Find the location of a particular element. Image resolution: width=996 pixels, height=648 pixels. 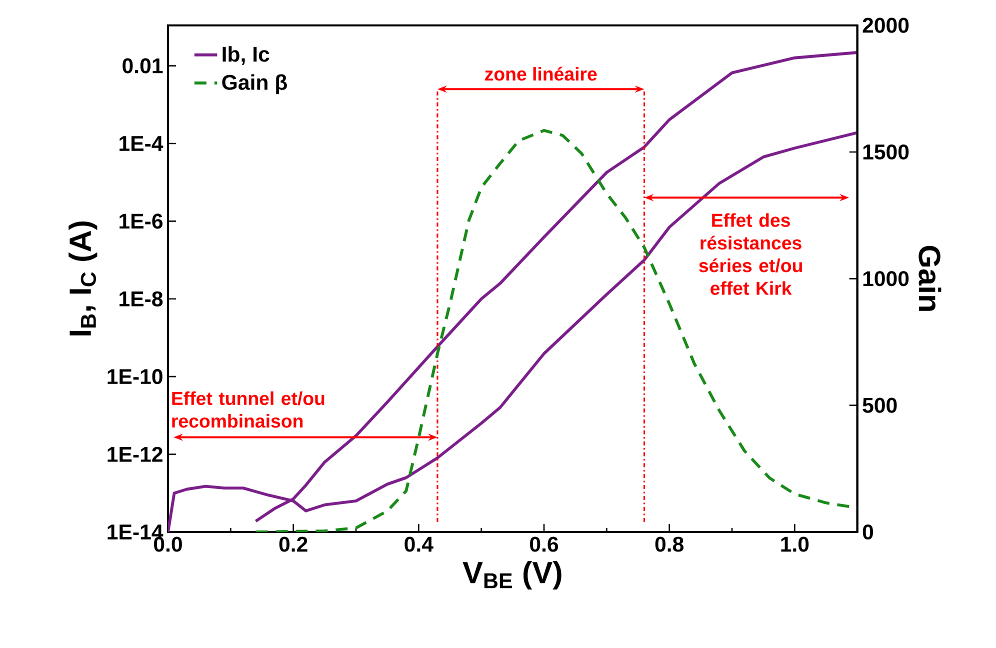

y2-tick-label: 1000 is located at coordinates (886, 278).